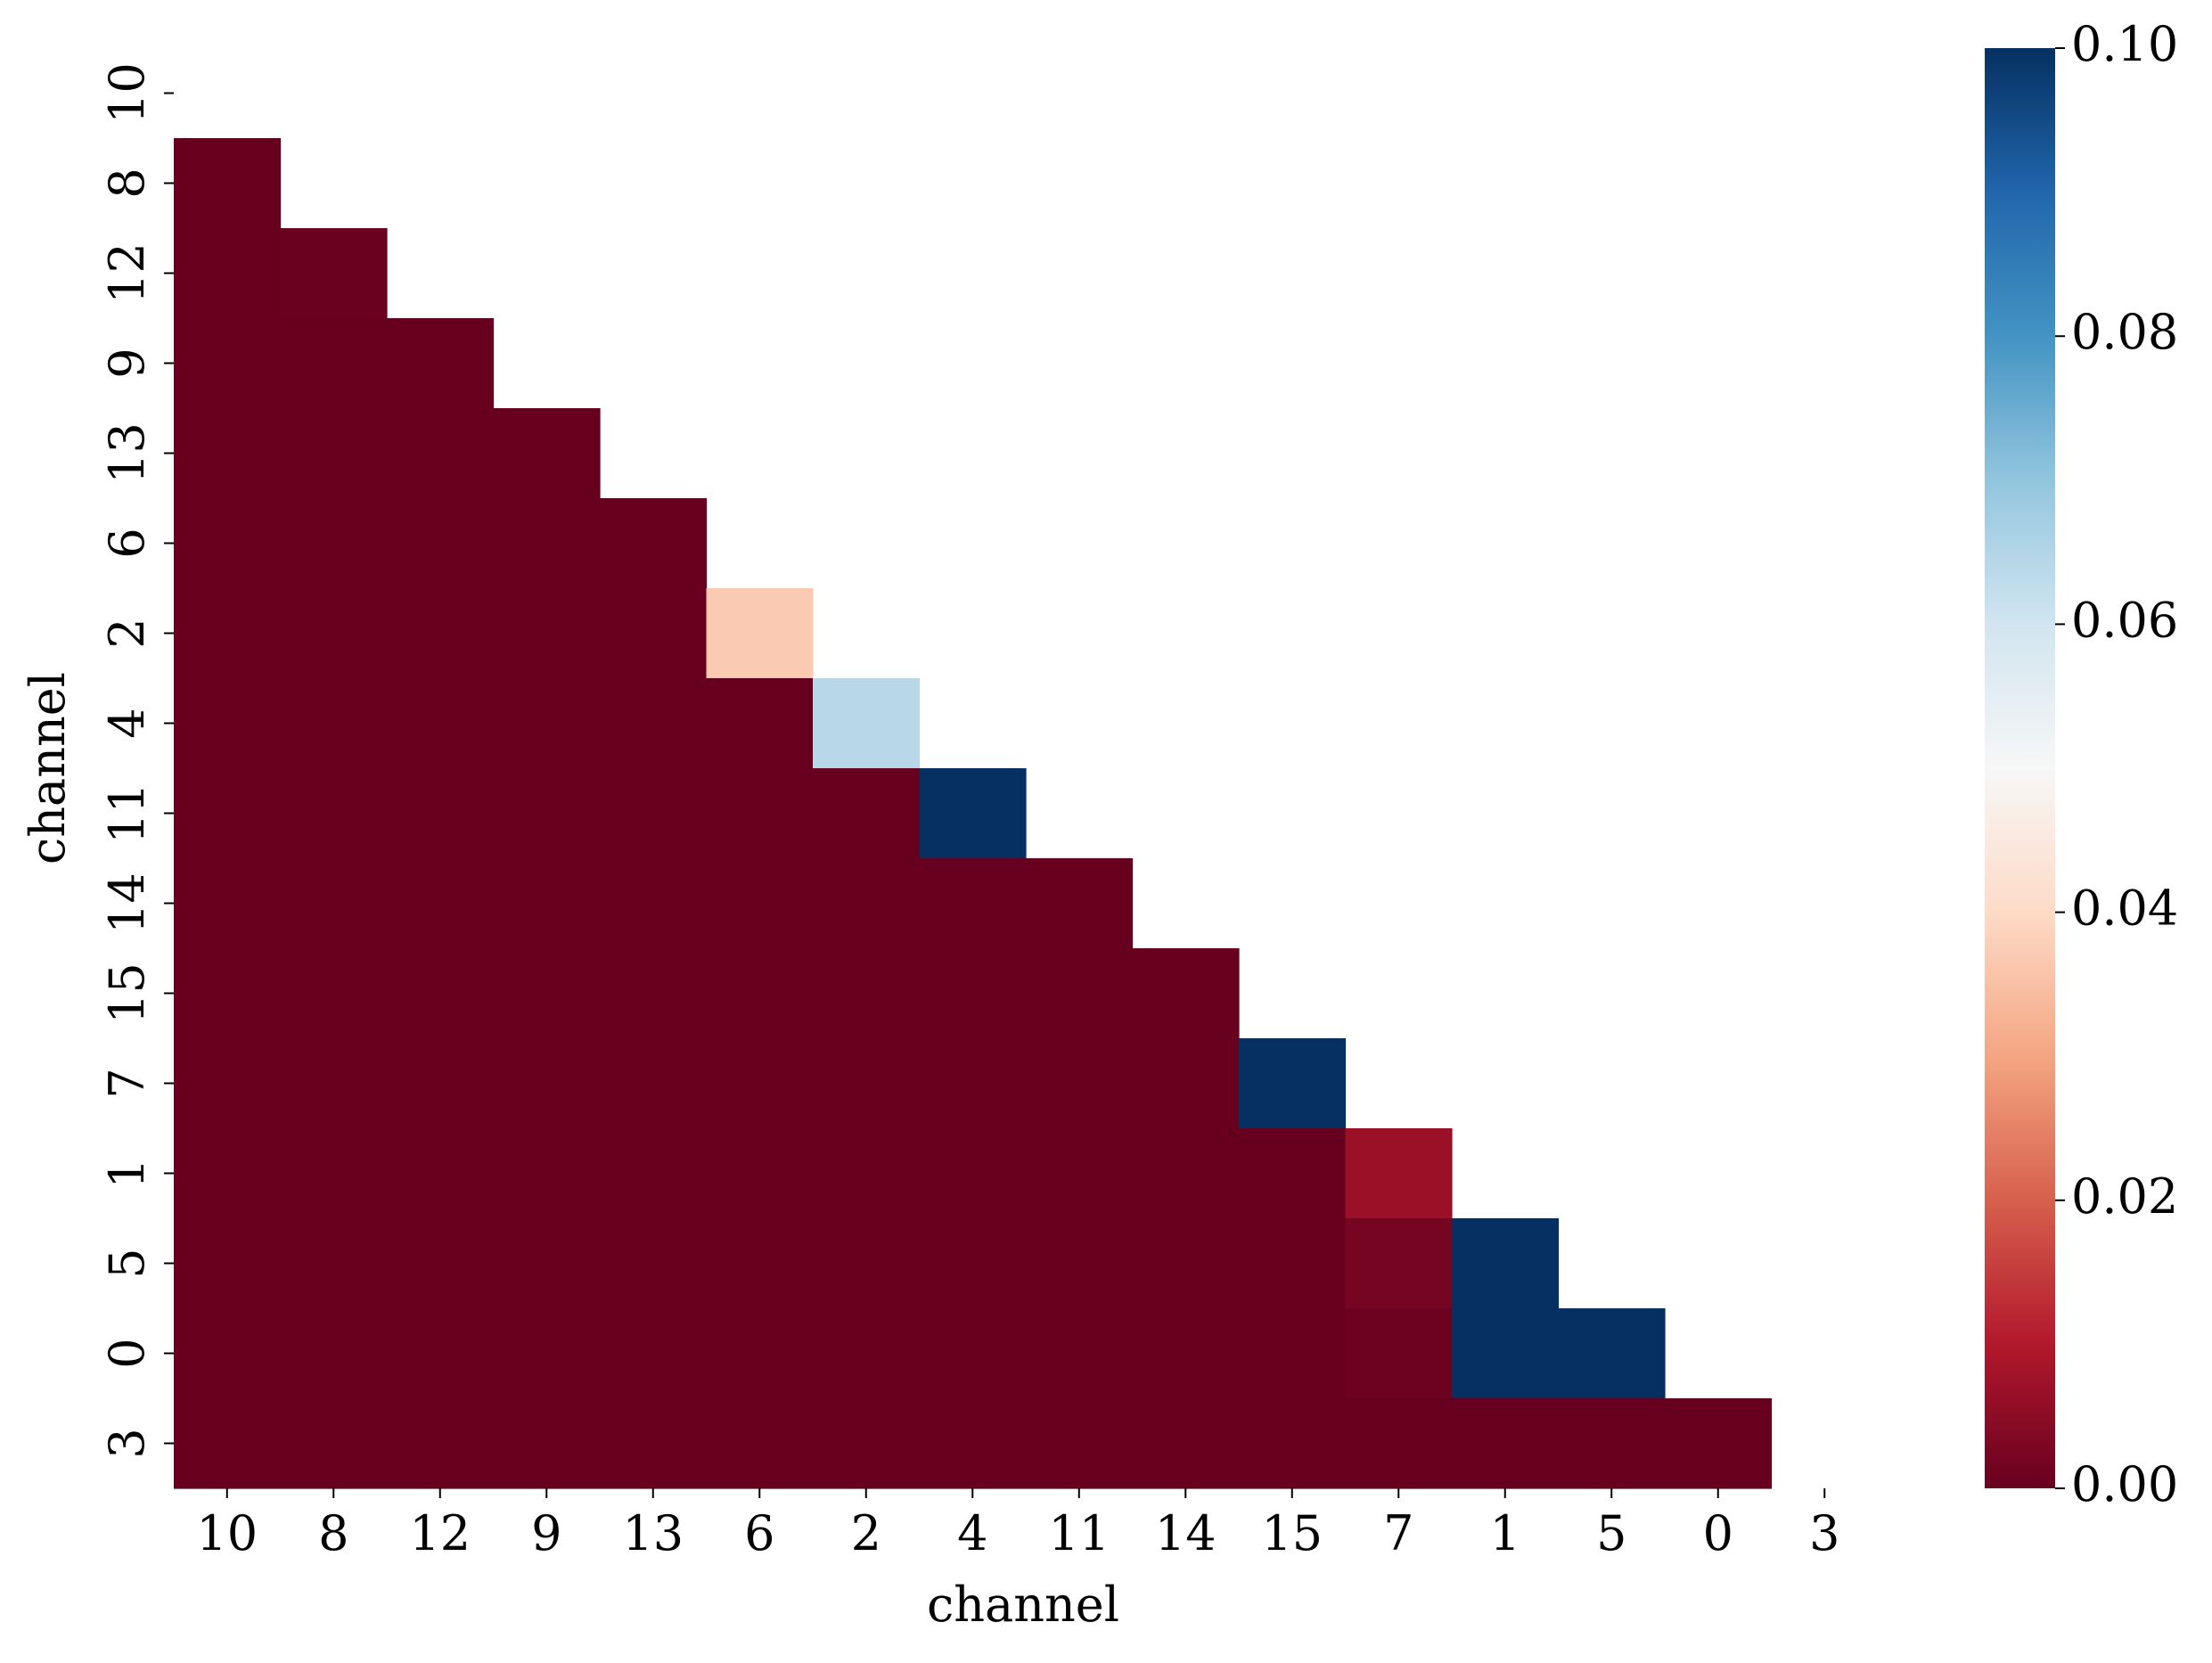 This screenshot has height=1663, width=2212. Describe the element at coordinates (1292, 1533) in the screenshot. I see `x-tick-label: 15` at that location.